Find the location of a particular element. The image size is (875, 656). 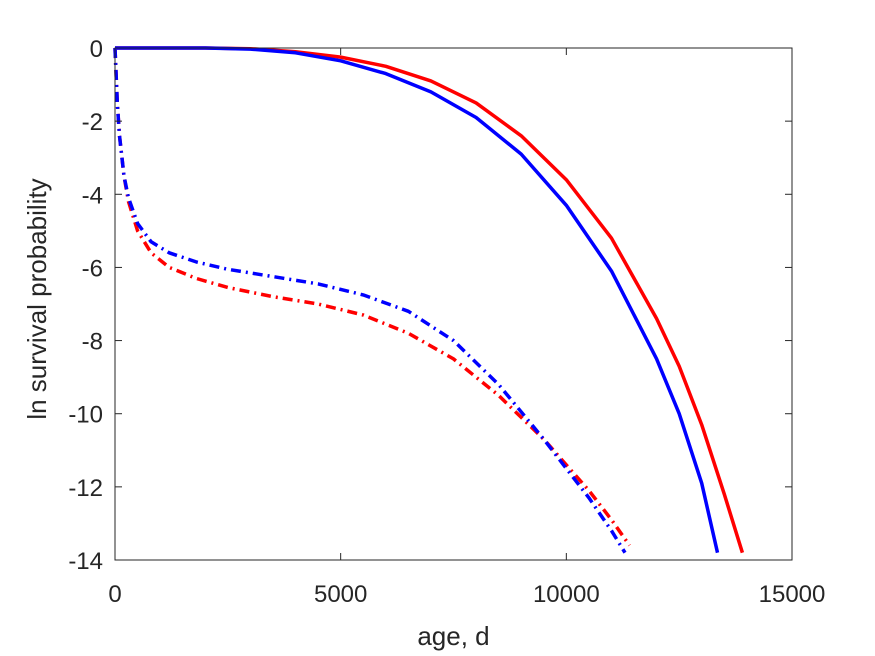

y-tick-label: -14 is located at coordinates (85, 561).